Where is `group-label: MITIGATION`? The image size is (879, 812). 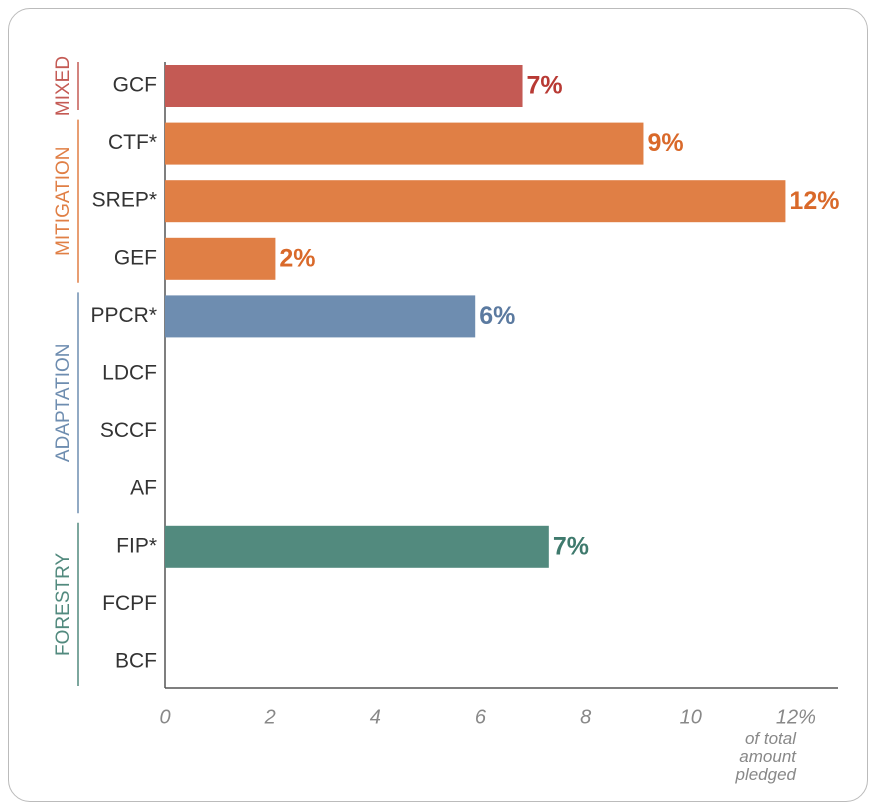 group-label: MITIGATION is located at coordinates (63, 200).